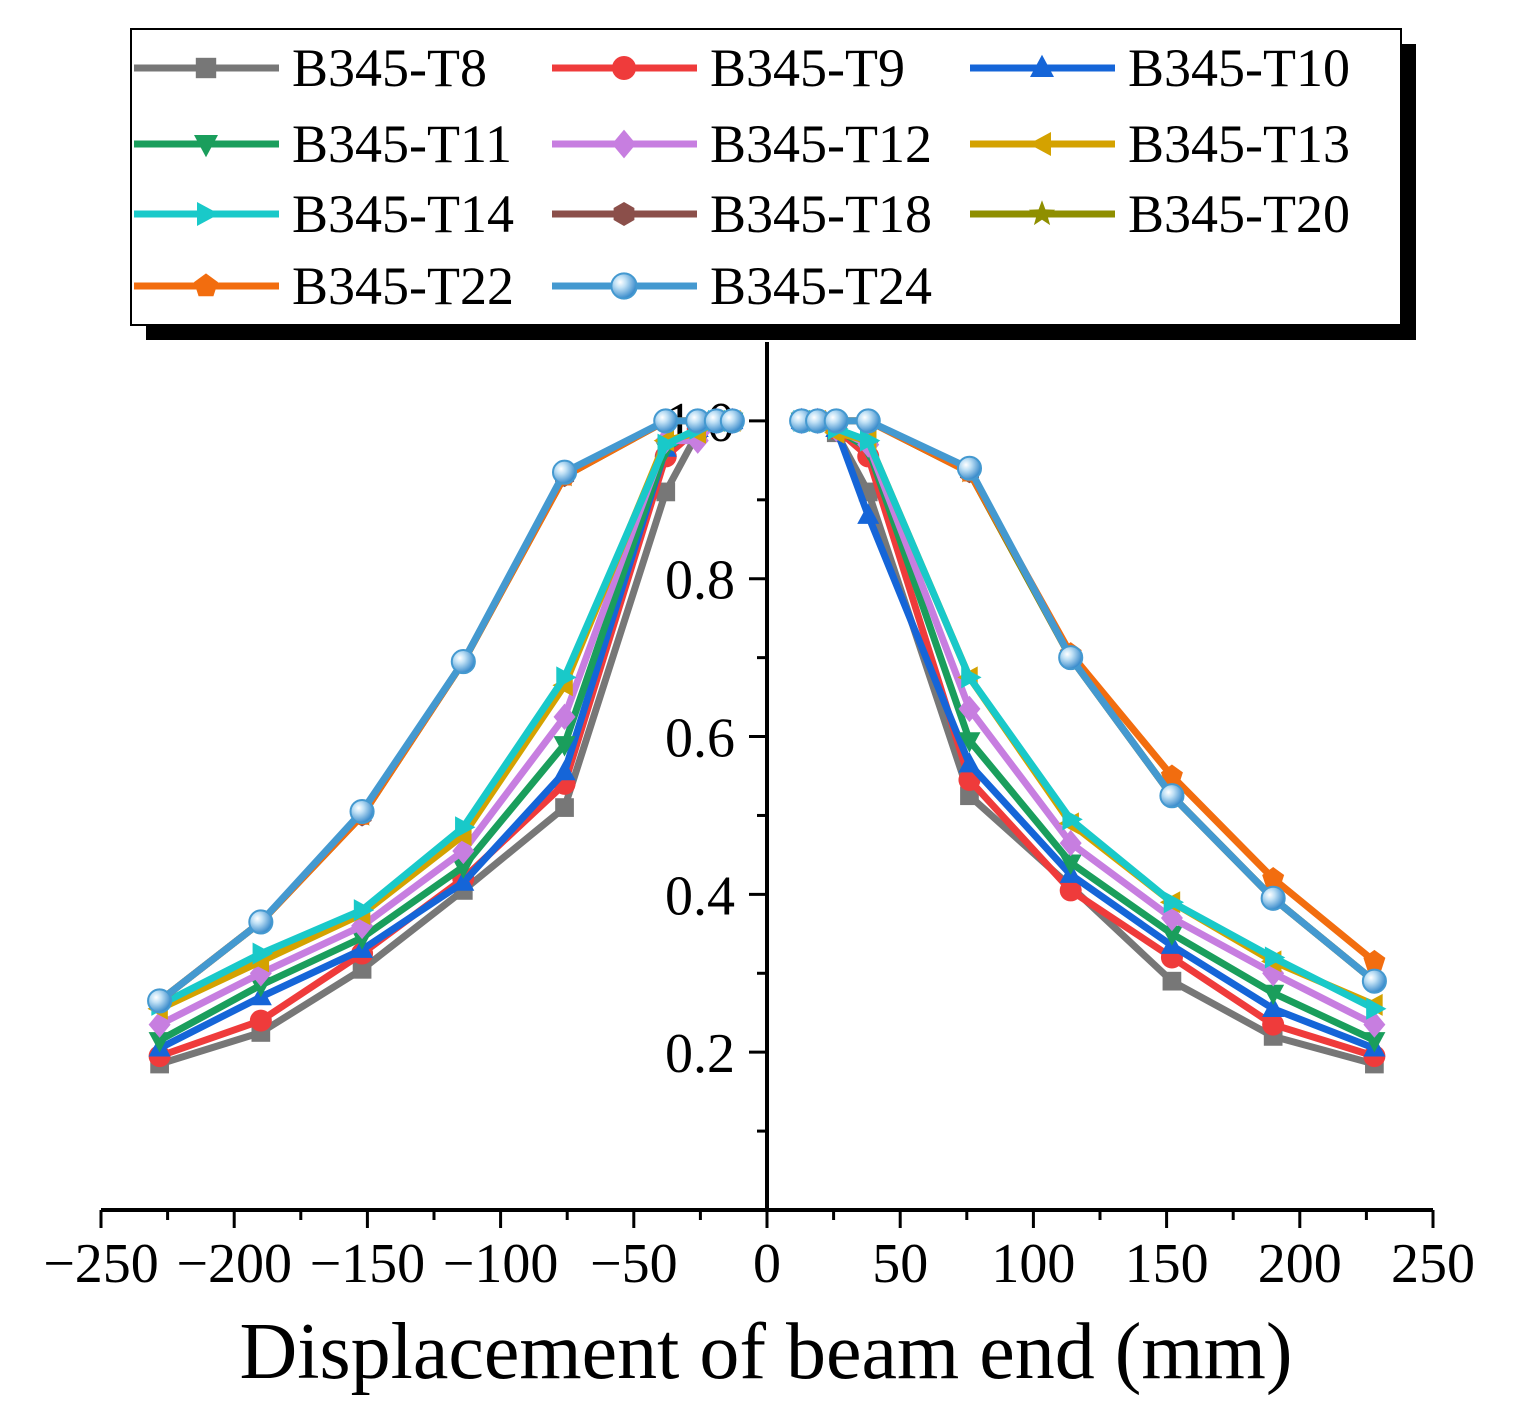 The width and height of the screenshot is (1531, 1419). What do you see at coordinates (807, 68) in the screenshot?
I see `legend-label: B345-T9` at bounding box center [807, 68].